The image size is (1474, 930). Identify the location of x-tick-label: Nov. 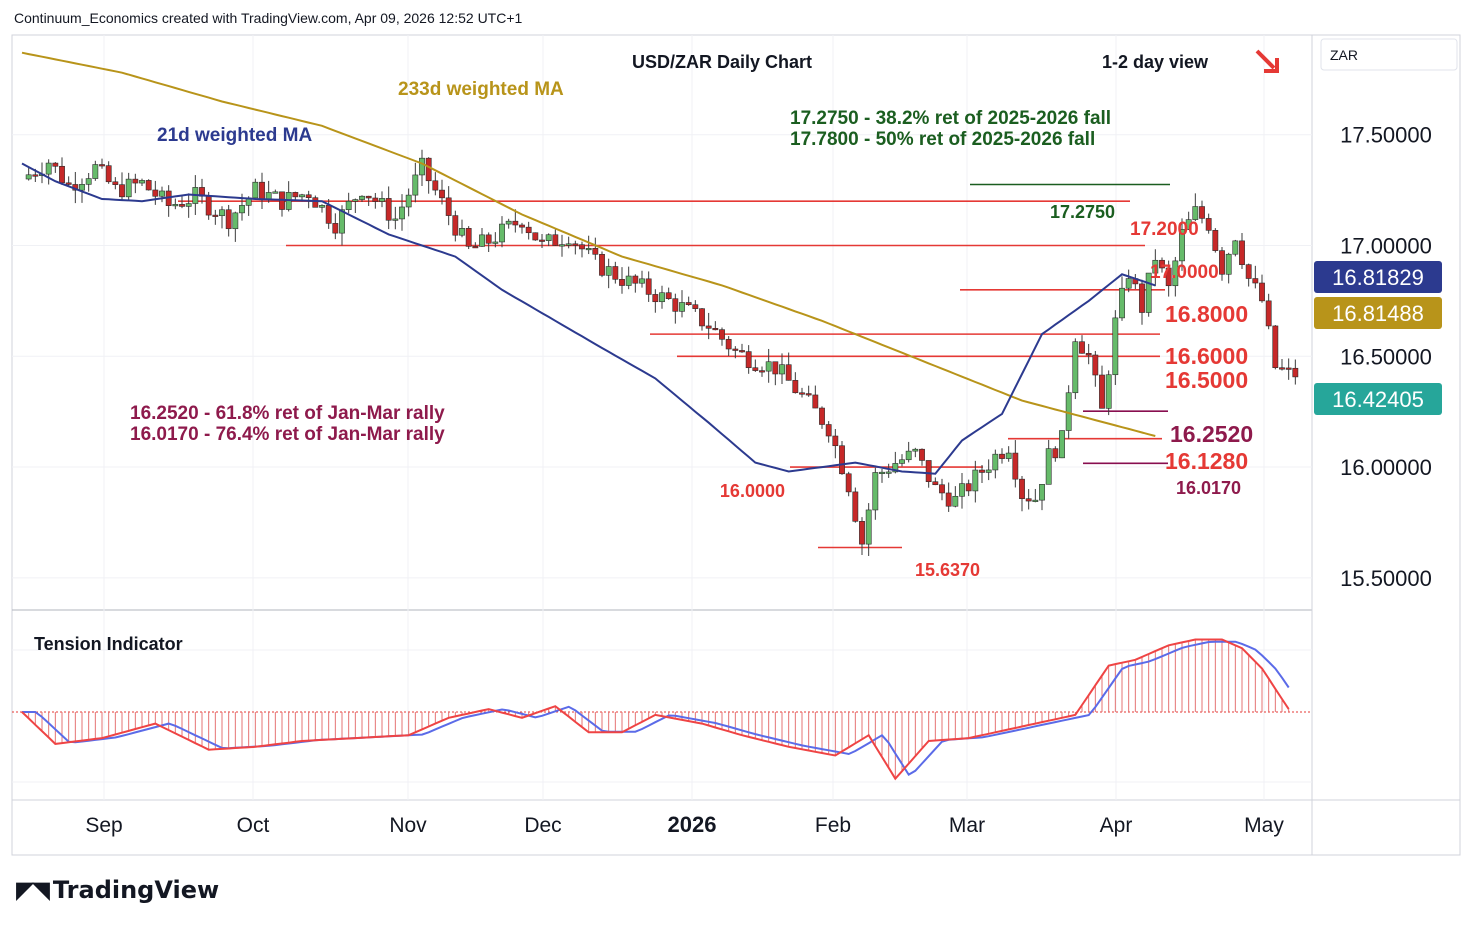
(408, 825).